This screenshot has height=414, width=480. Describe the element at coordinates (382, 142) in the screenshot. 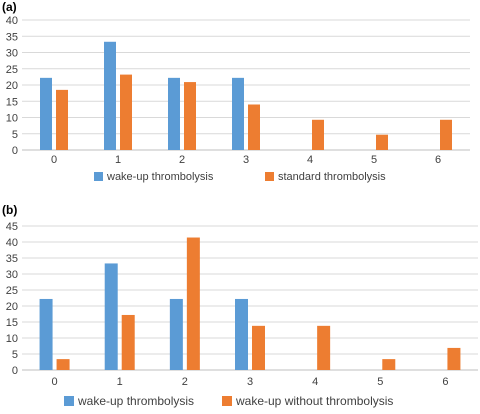

I see `bar-a-series1-cat5` at that location.